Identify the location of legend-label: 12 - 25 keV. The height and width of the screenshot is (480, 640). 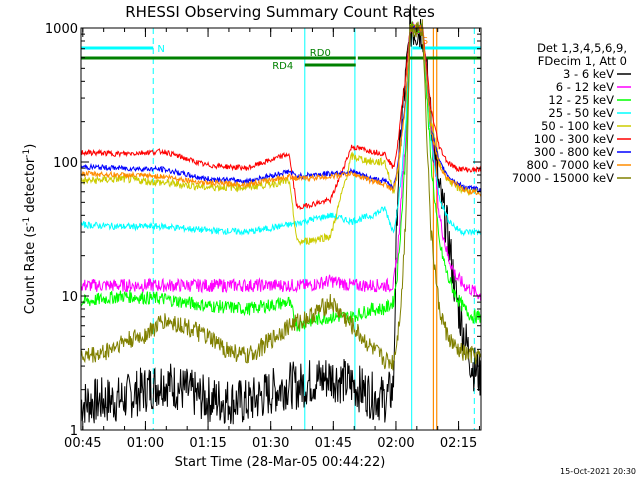
(581, 100).